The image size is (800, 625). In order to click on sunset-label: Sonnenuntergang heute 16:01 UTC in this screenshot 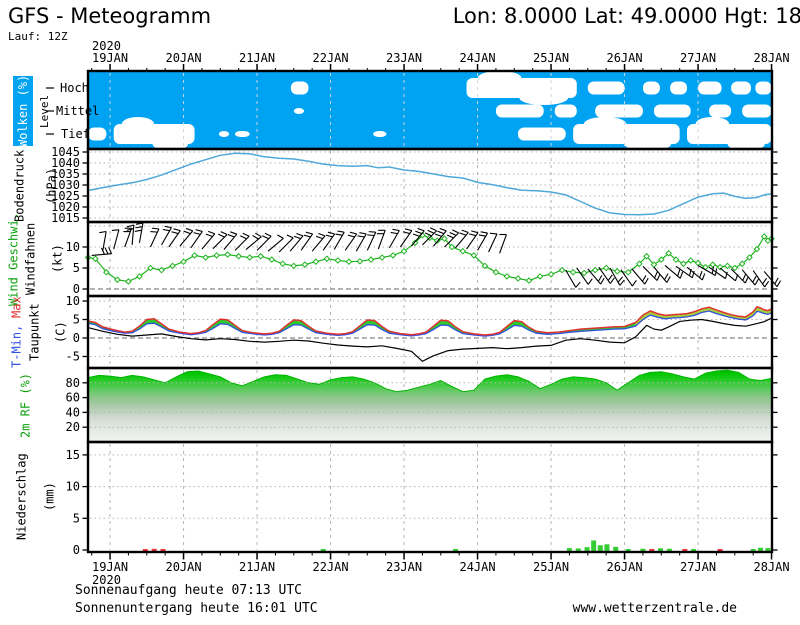, I will do `click(196, 608)`.